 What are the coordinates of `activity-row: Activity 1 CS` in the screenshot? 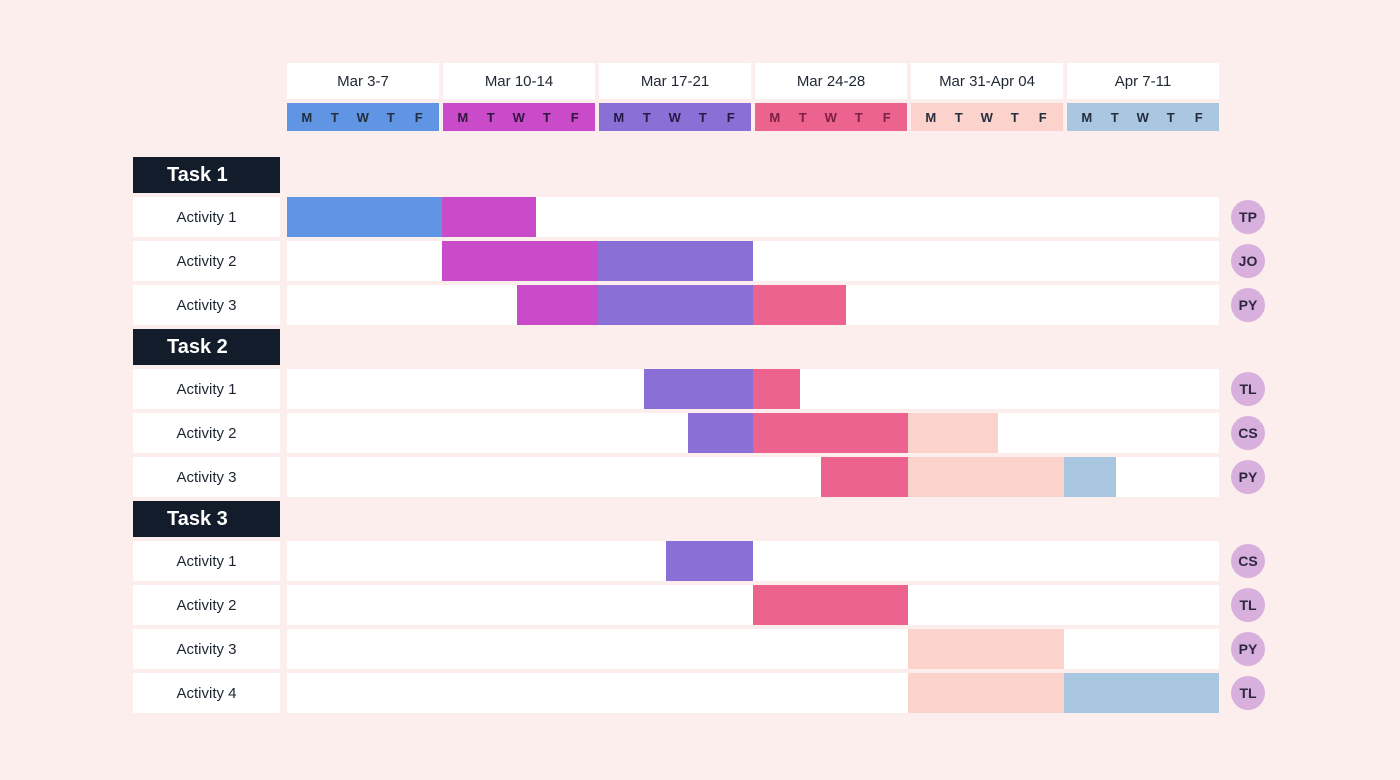 It's located at (699, 561).